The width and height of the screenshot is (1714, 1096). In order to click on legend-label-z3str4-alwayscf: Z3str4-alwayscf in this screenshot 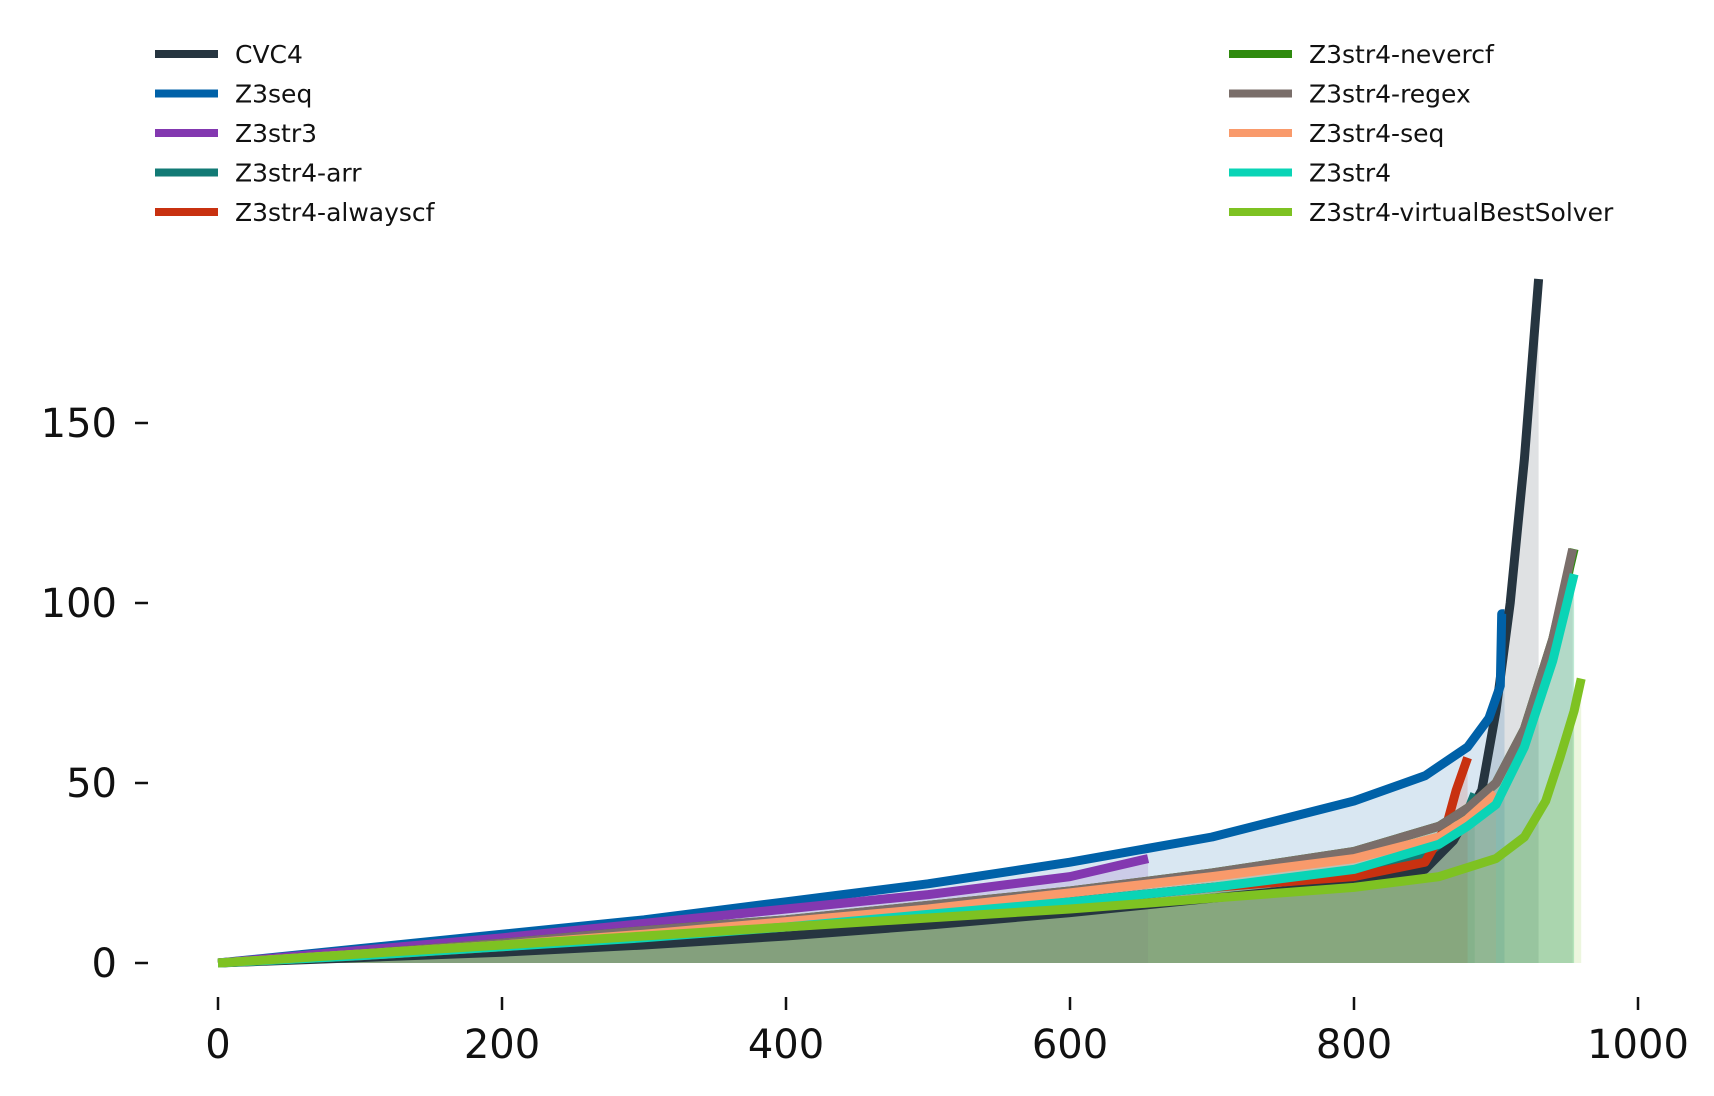, I will do `click(335, 212)`.